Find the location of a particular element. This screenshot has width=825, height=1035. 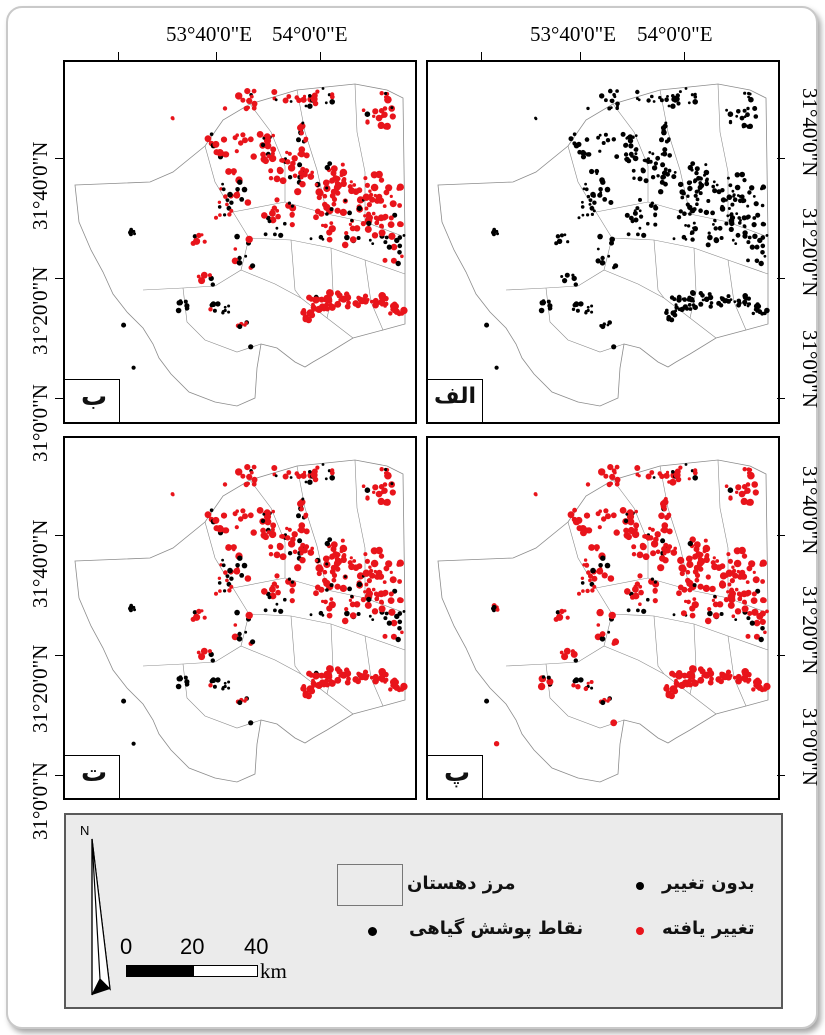

legend-no-change-label: بدون تغییر is located at coordinates (708, 883).